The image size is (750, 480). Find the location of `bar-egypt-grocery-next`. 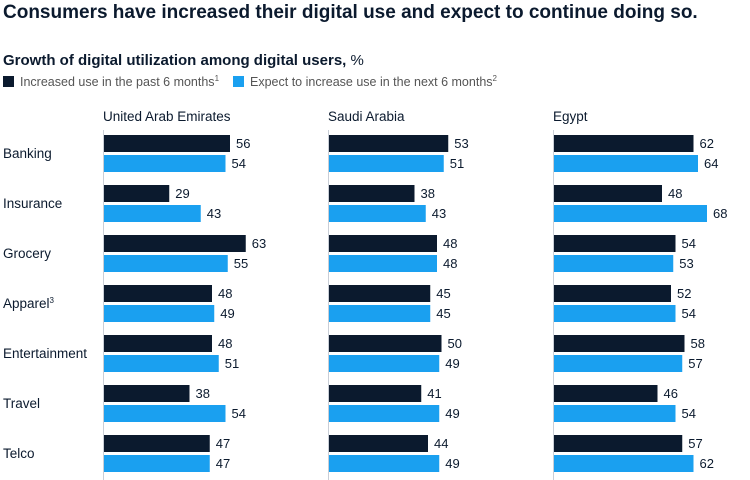

bar-egypt-grocery-next is located at coordinates (614, 263).